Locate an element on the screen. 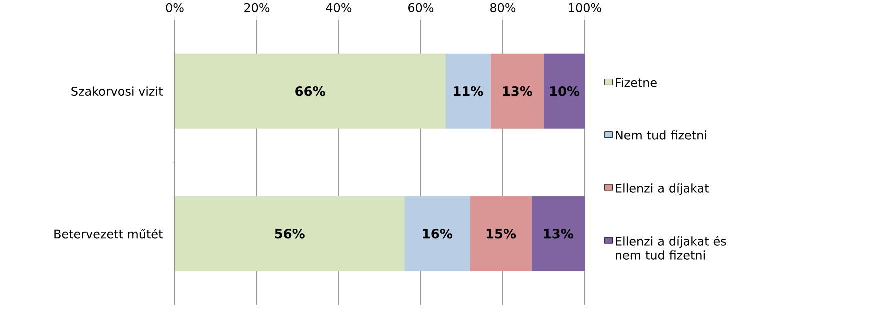  data-label: 66% is located at coordinates (311, 91).